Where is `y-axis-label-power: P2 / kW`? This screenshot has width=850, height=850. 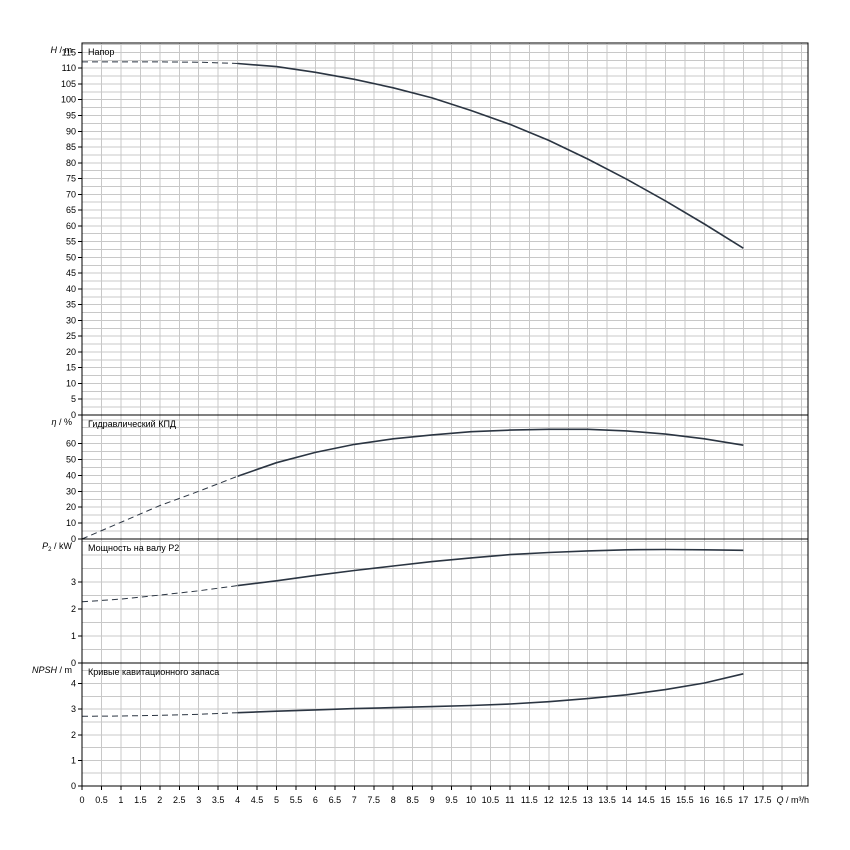
y-axis-label-power: P2 / kW is located at coordinates (57, 547).